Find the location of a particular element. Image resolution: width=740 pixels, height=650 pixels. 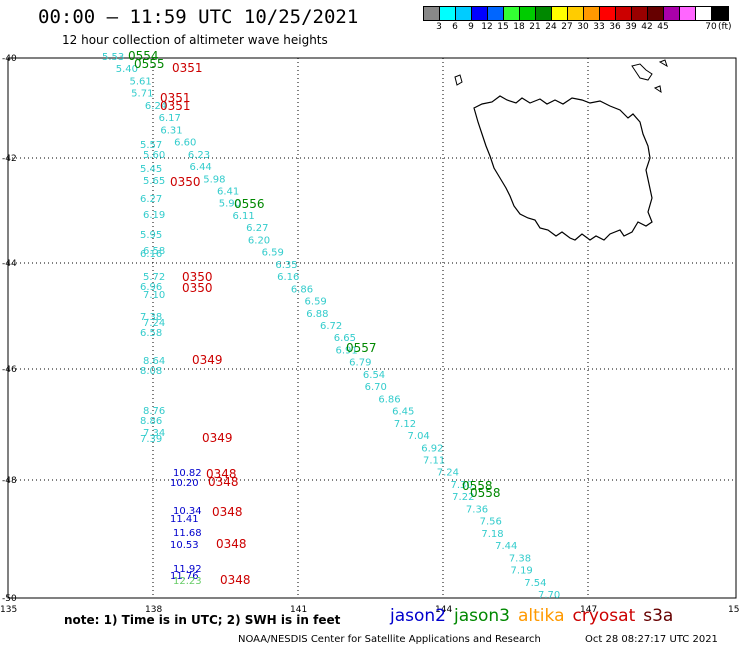

swh-value: 6.31 is located at coordinates (171, 130).